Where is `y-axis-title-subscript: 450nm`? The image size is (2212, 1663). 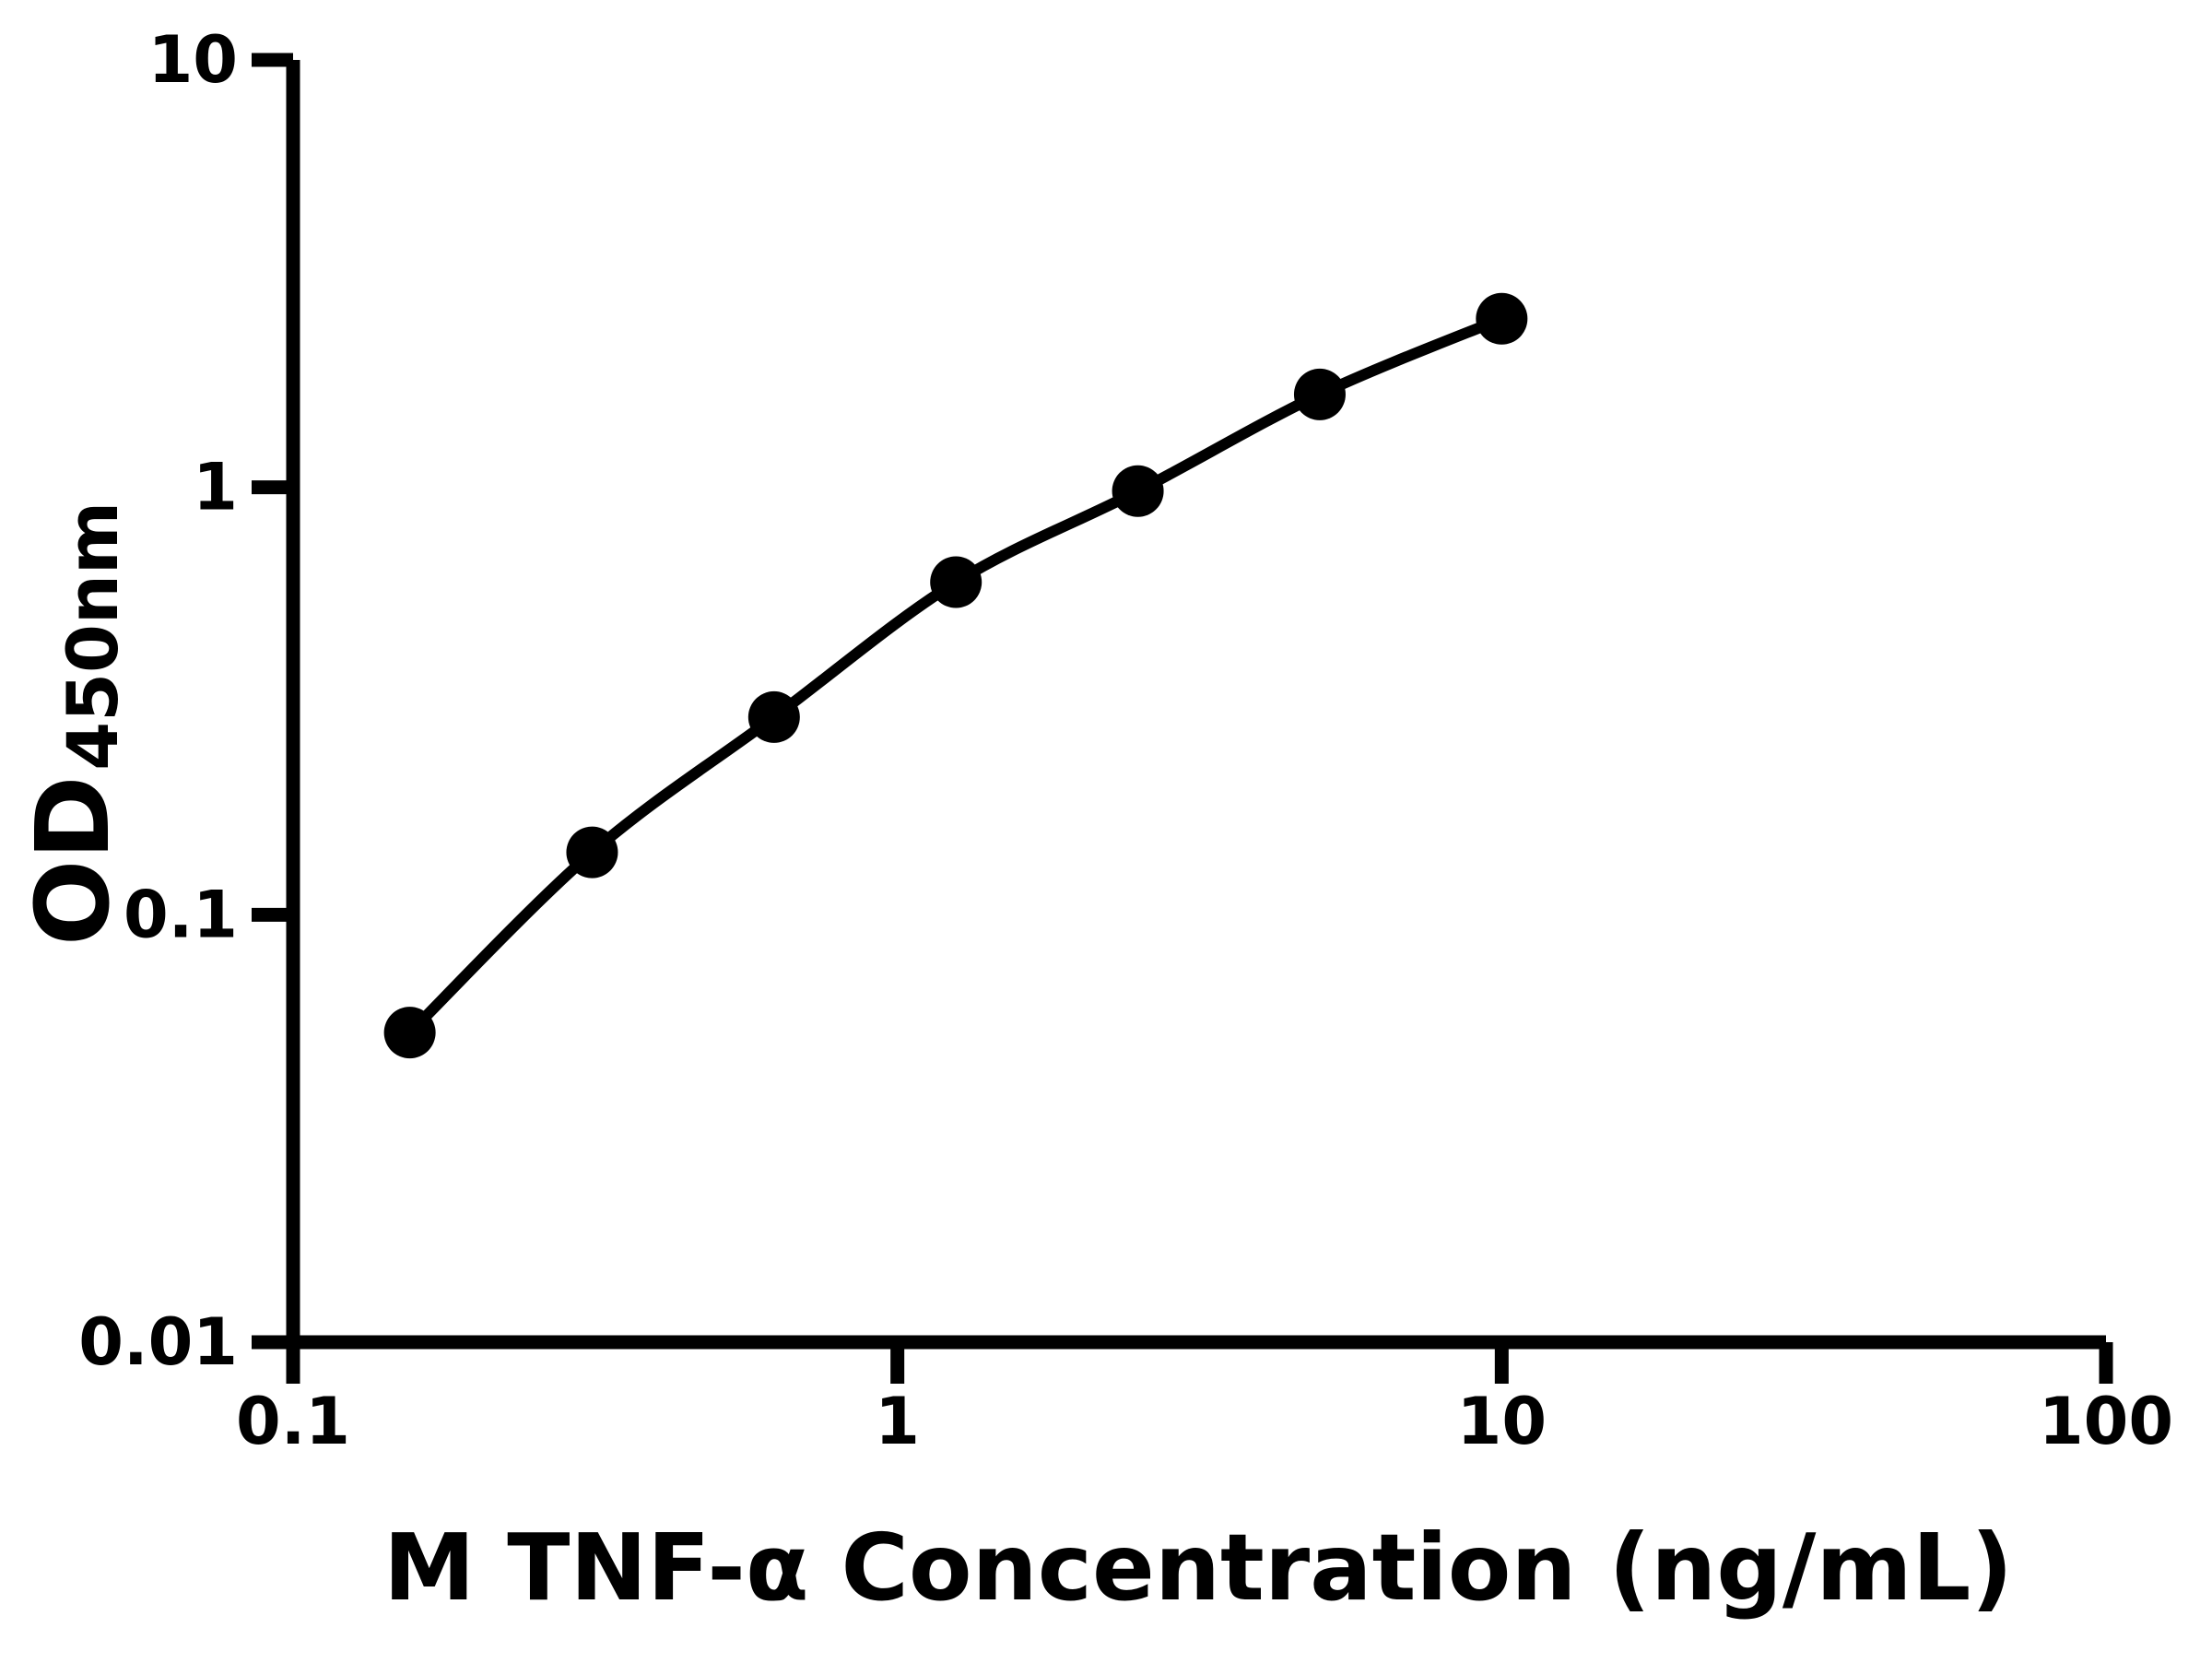 y-axis-title-subscript: 450nm is located at coordinates (93, 636).